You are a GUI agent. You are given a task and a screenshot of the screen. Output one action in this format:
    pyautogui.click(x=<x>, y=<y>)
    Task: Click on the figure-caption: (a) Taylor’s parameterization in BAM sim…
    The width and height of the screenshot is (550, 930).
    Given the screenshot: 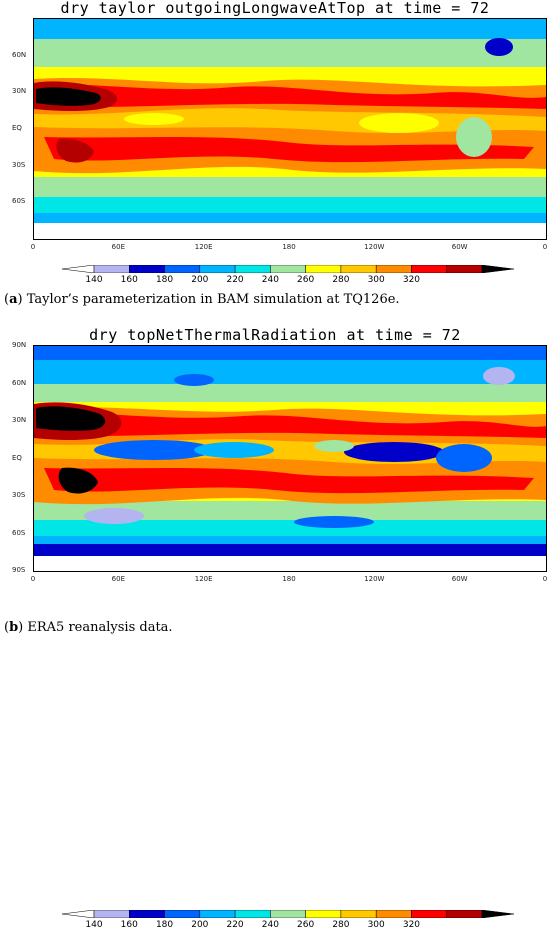 What is the action you would take?
    pyautogui.click(x=202, y=299)
    